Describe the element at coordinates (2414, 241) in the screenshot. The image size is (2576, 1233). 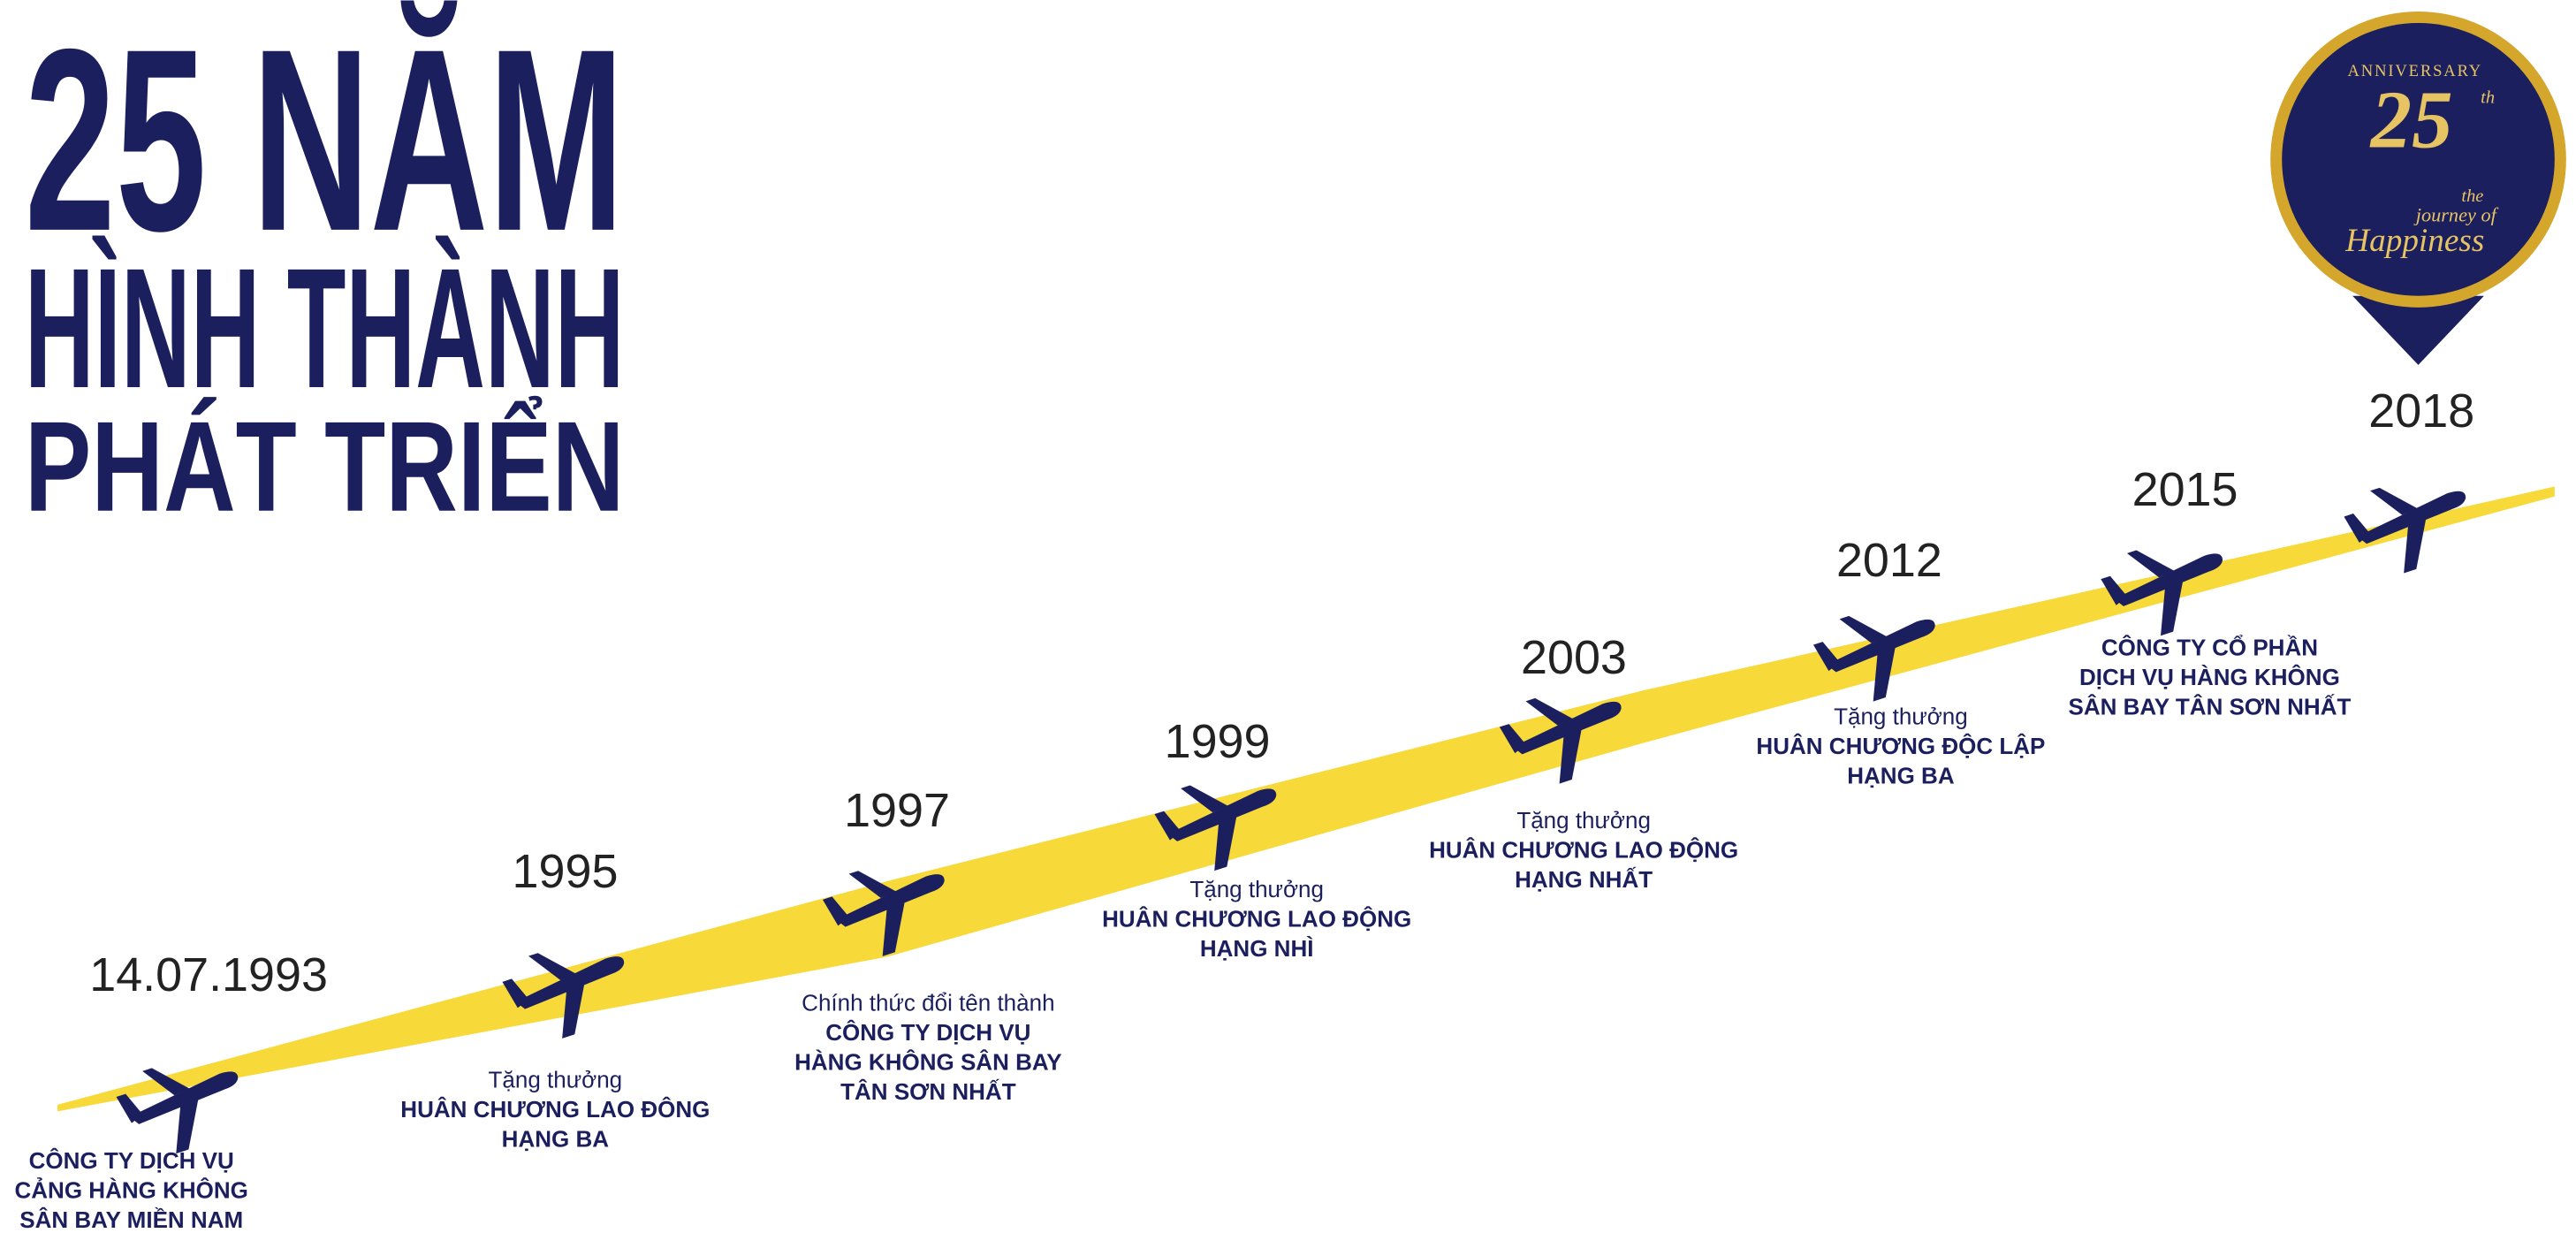
I see `badge-text: Happiness` at that location.